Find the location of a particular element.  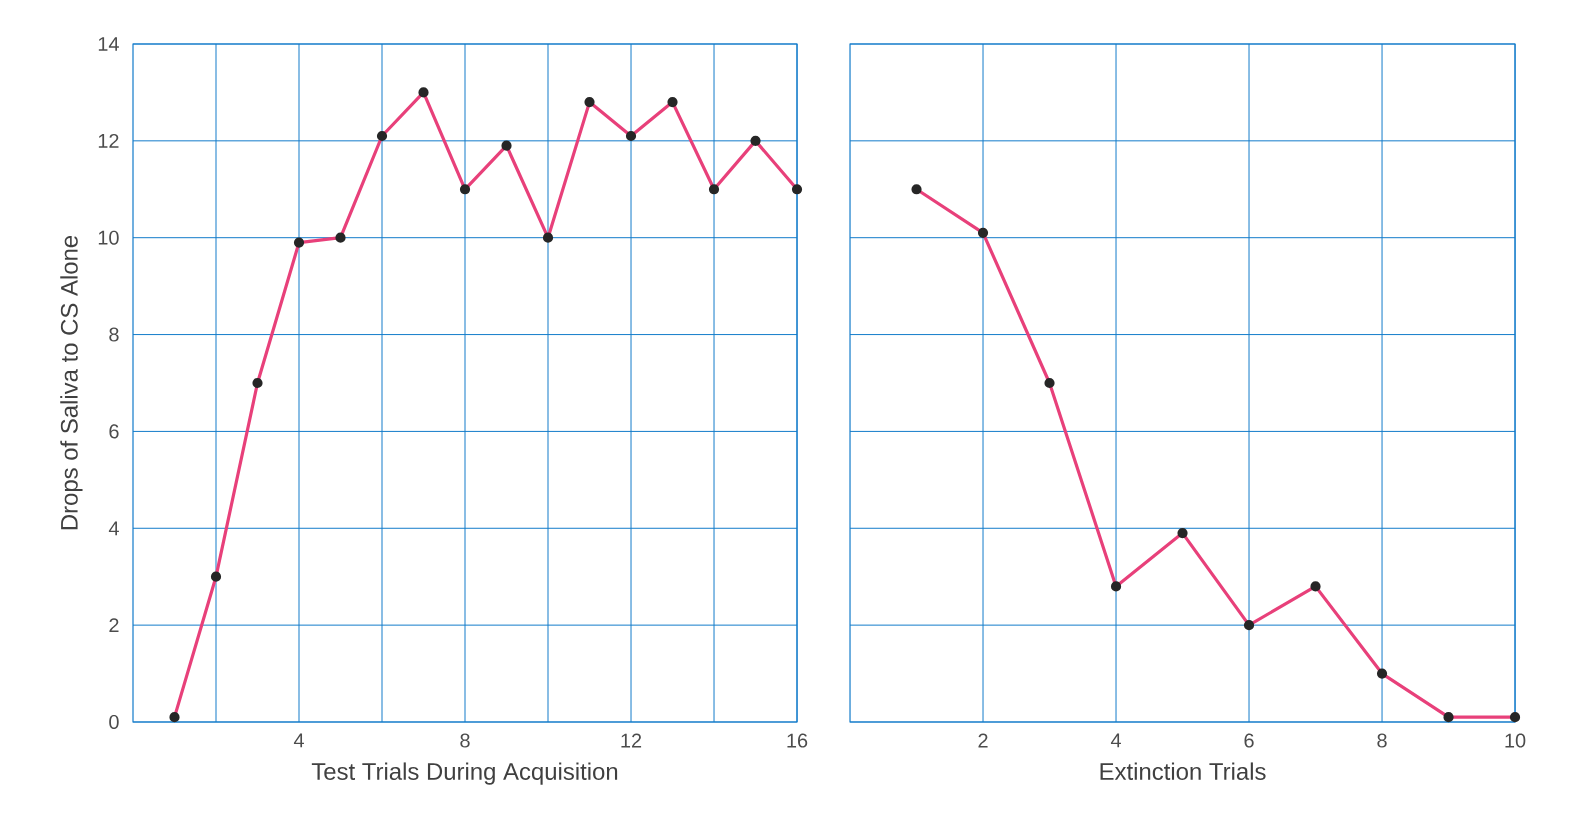

x-axis-title: Extinction Trials is located at coordinates (1183, 771).